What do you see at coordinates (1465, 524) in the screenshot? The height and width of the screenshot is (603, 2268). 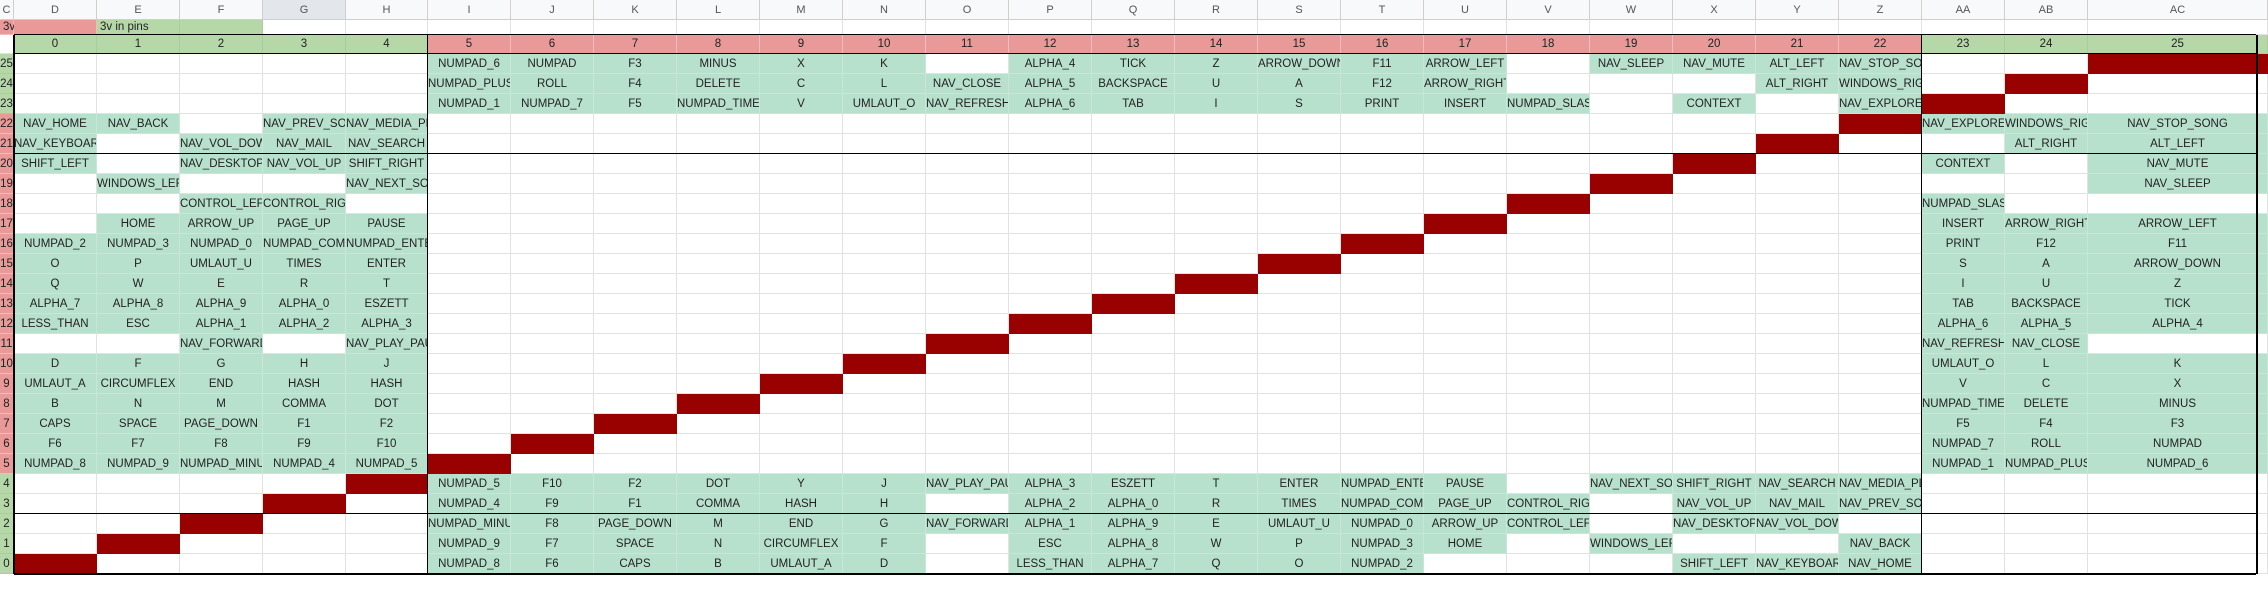 I see `key-cell: ARROW_UP` at bounding box center [1465, 524].